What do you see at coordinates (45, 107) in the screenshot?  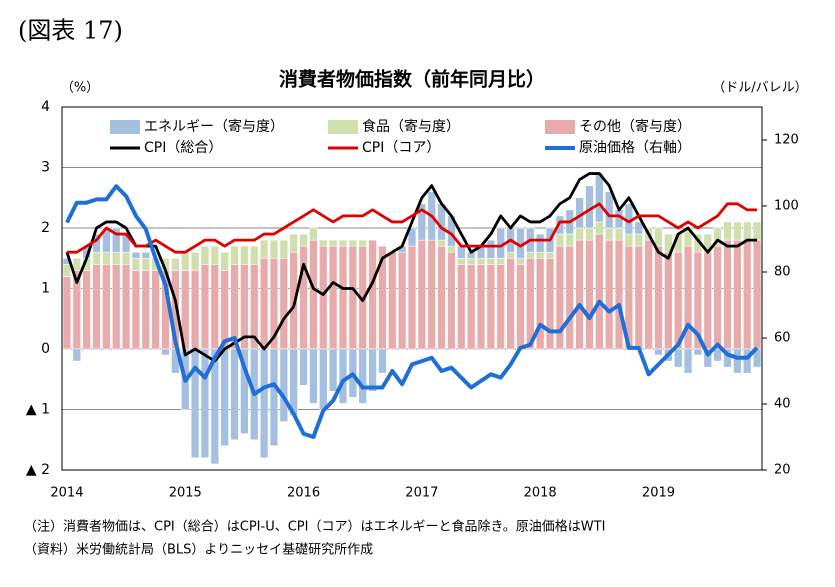 I see `y-tick-label: 4` at bounding box center [45, 107].